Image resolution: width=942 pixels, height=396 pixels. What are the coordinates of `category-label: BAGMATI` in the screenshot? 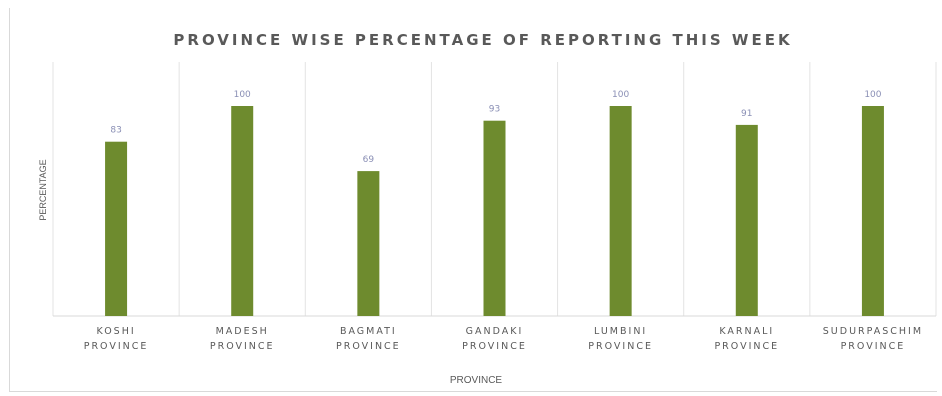 It's located at (368, 331).